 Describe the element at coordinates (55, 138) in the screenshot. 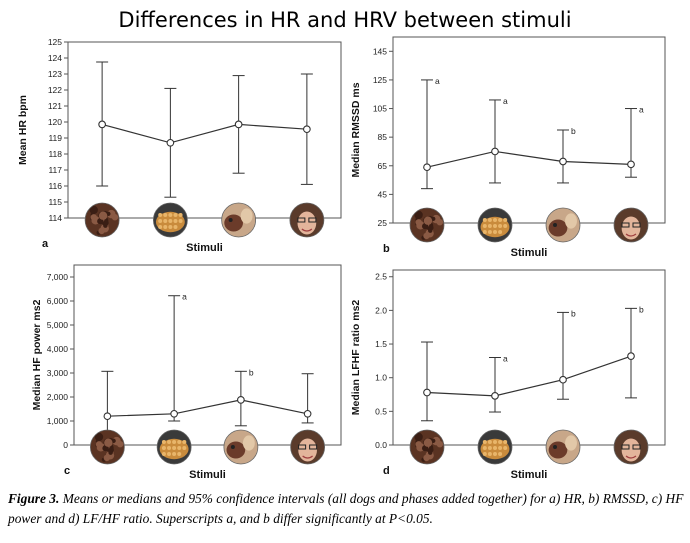

I see `y-tick-label: 119` at that location.